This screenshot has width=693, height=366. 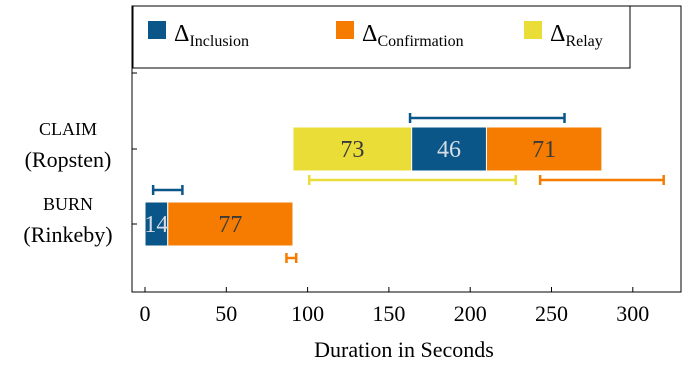 What do you see at coordinates (551, 313) in the screenshot?
I see `x-tick-label: 250` at bounding box center [551, 313].